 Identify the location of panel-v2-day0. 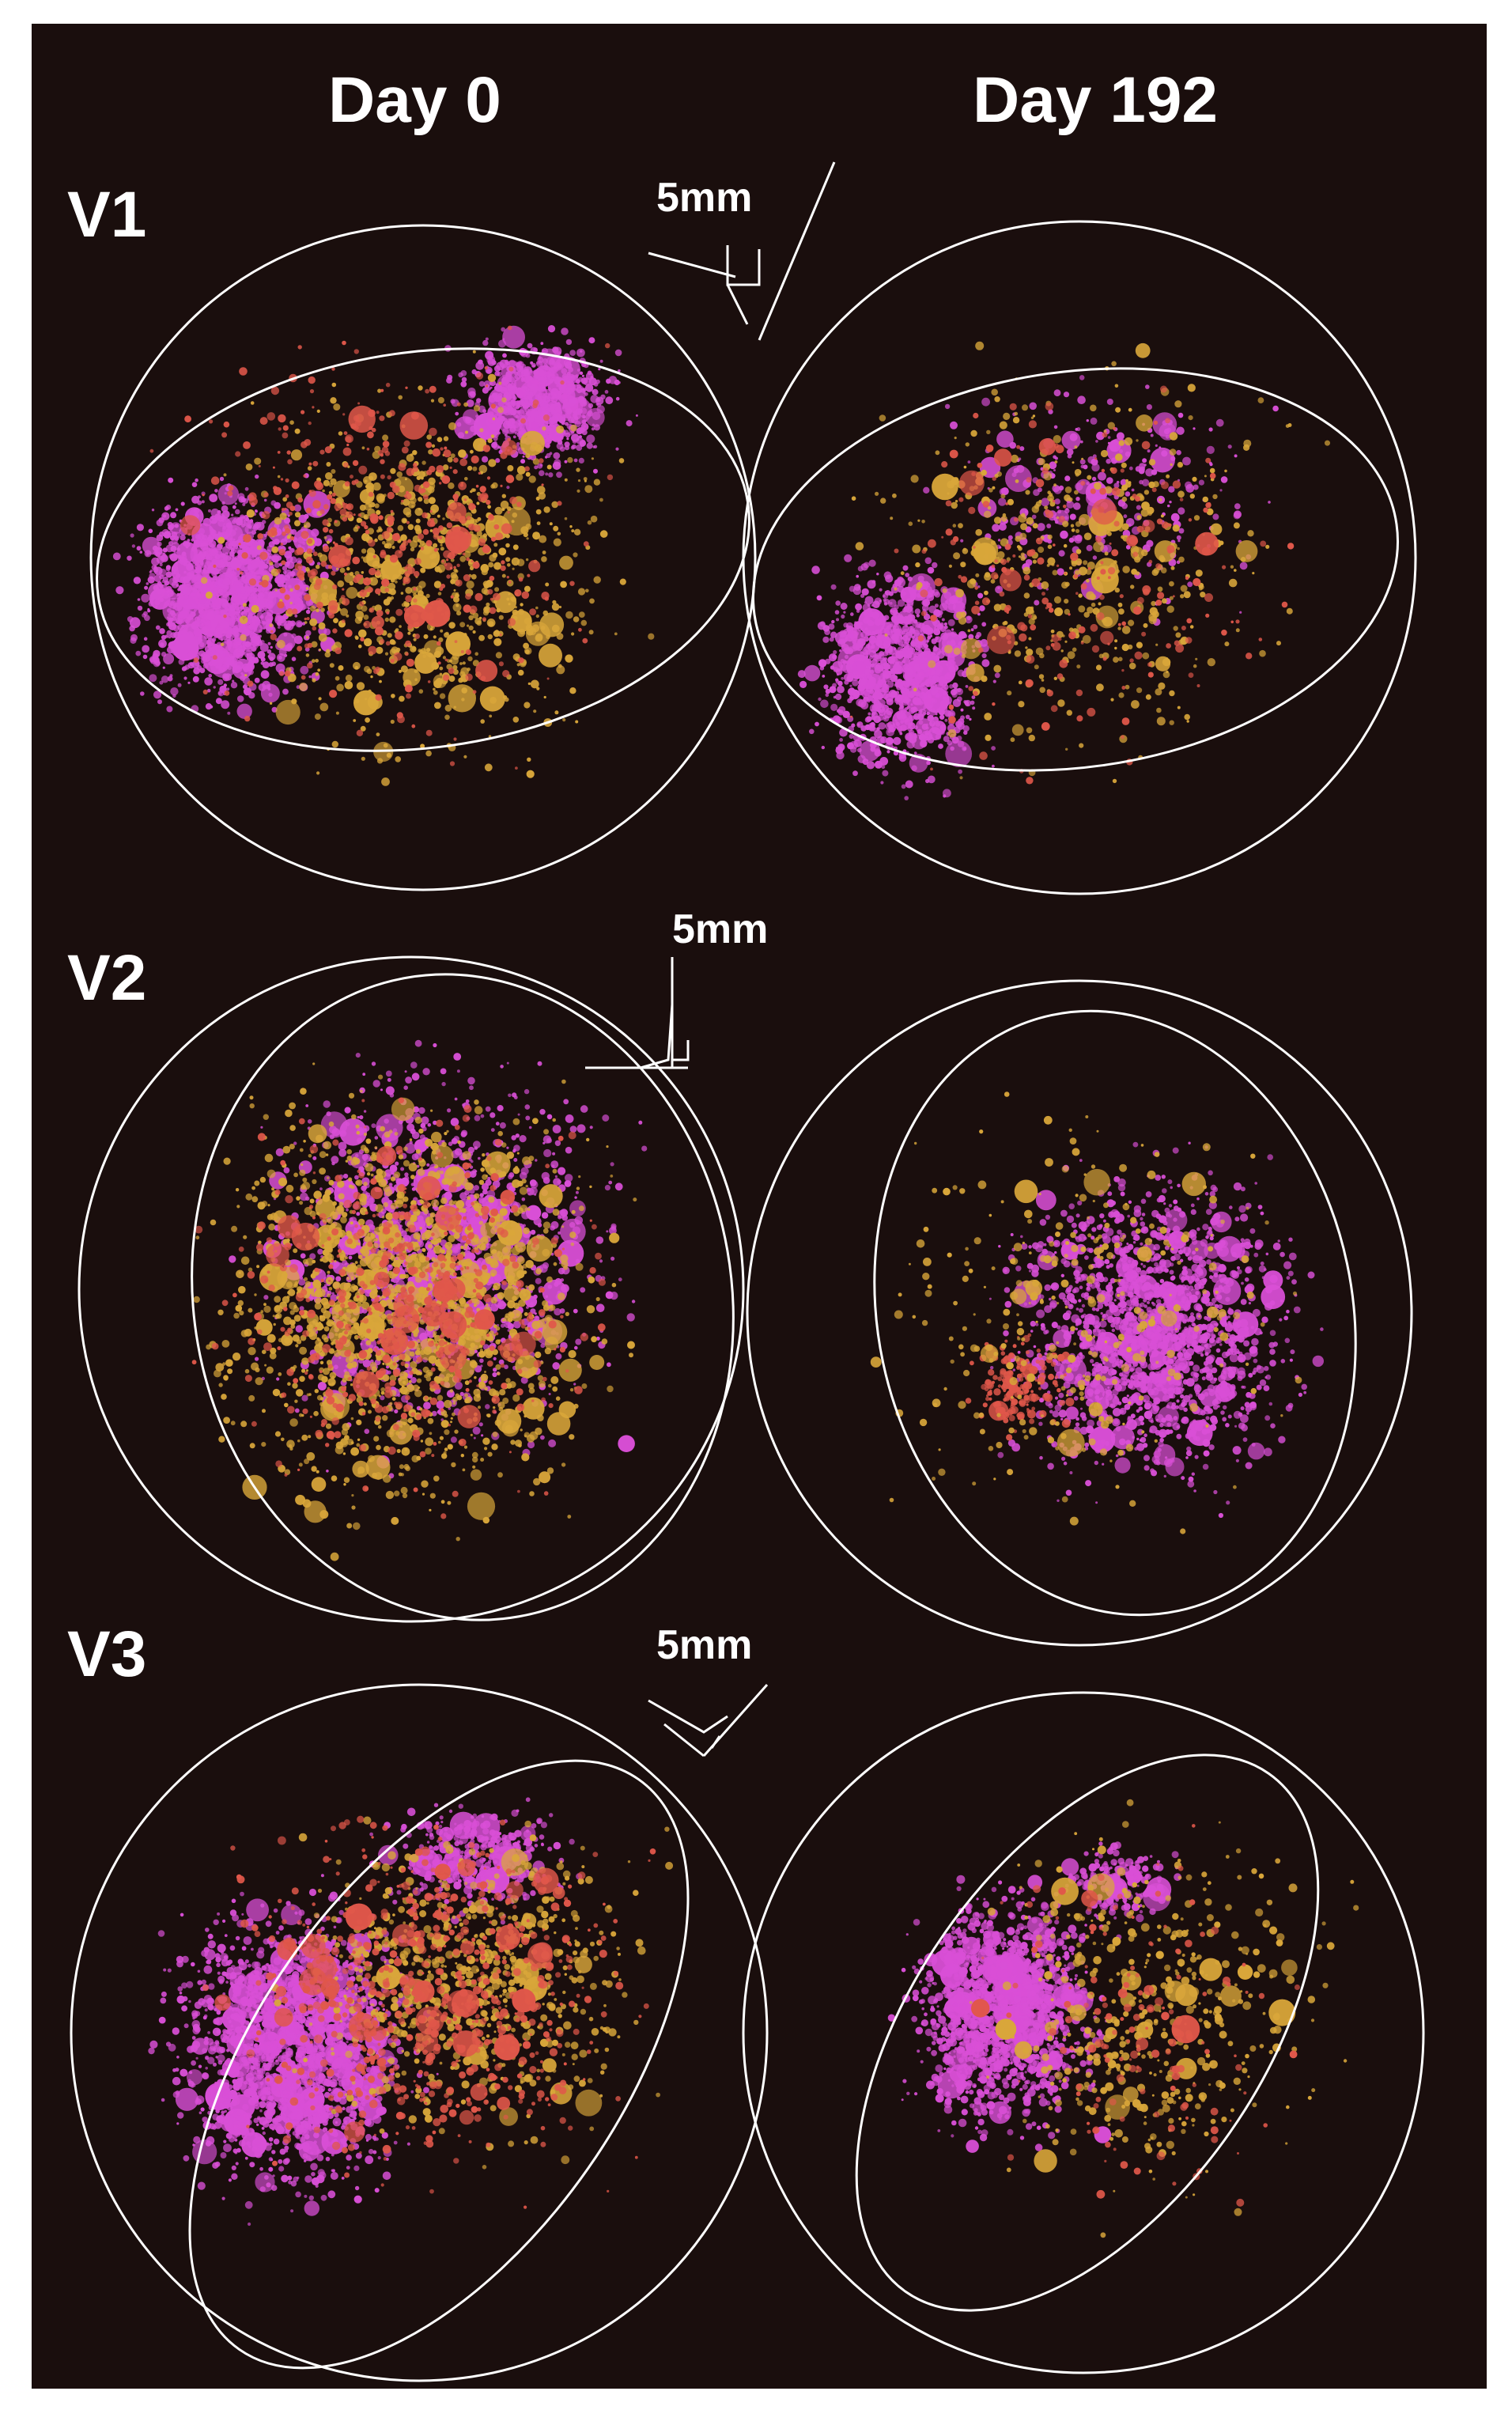
(411, 1289).